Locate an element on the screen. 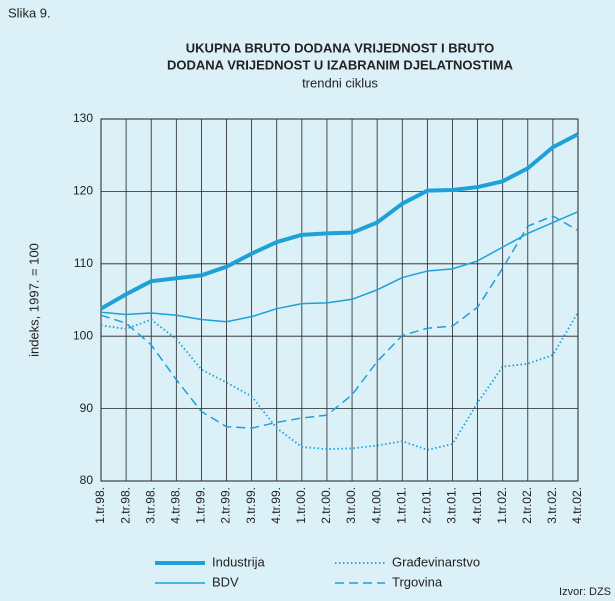 The height and width of the screenshot is (601, 615). legend-label: Građevinarstvo is located at coordinates (436, 561).